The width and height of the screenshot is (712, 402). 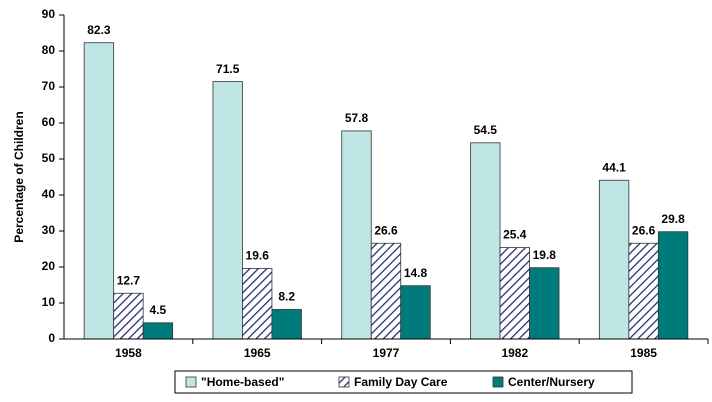 What do you see at coordinates (158, 310) in the screenshot?
I see `value-label: 4.5` at bounding box center [158, 310].